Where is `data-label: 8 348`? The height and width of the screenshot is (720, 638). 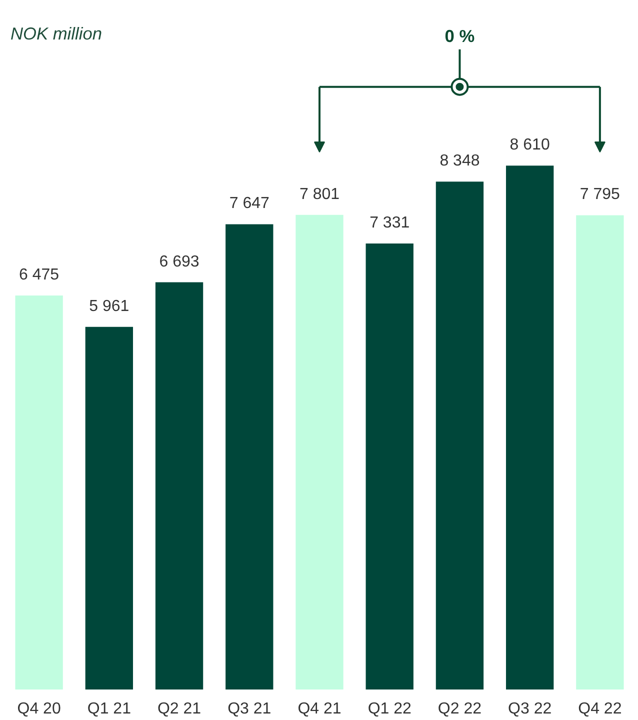
data-label: 8 348 is located at coordinates (460, 161).